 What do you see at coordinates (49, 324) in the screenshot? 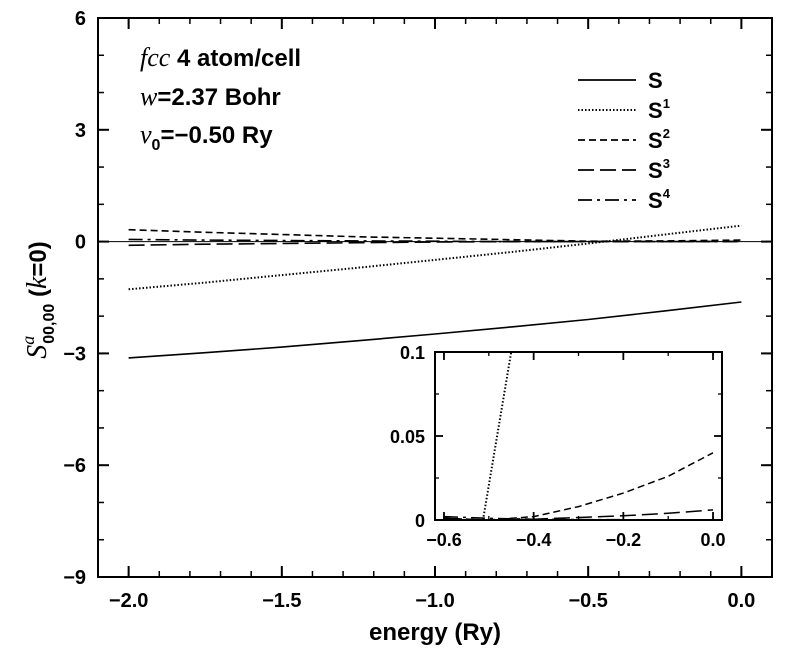
I see `y-axis-subscript: 00,00` at bounding box center [49, 324].